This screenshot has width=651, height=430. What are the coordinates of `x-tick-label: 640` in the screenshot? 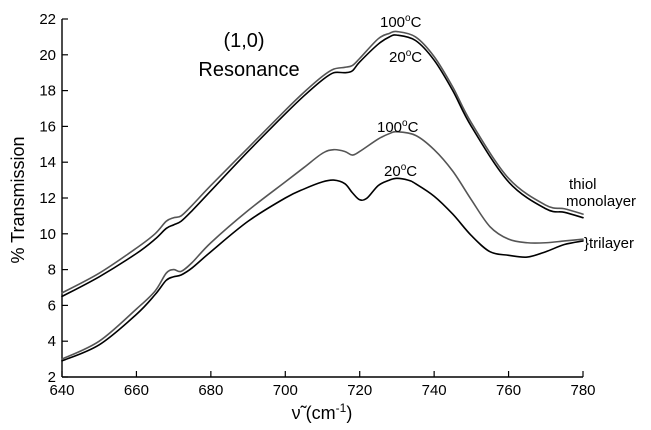 It's located at (61, 390).